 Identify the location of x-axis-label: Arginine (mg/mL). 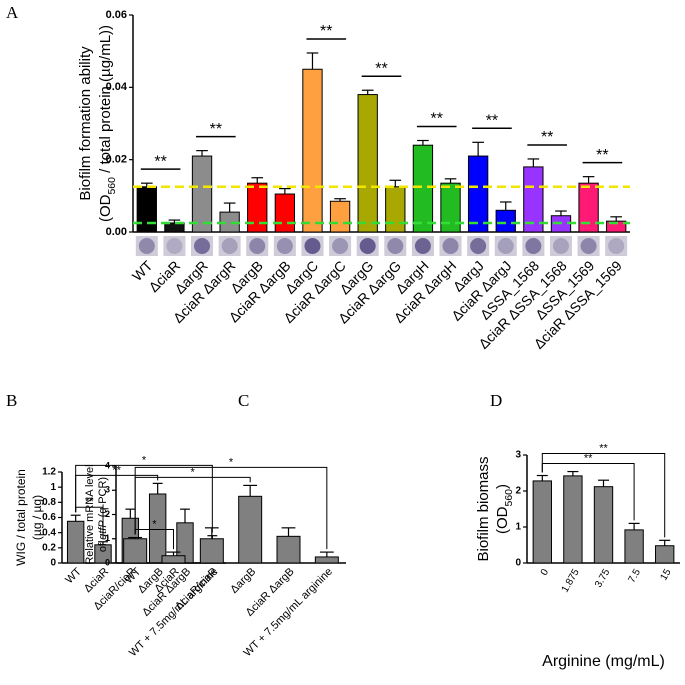
(603, 661).